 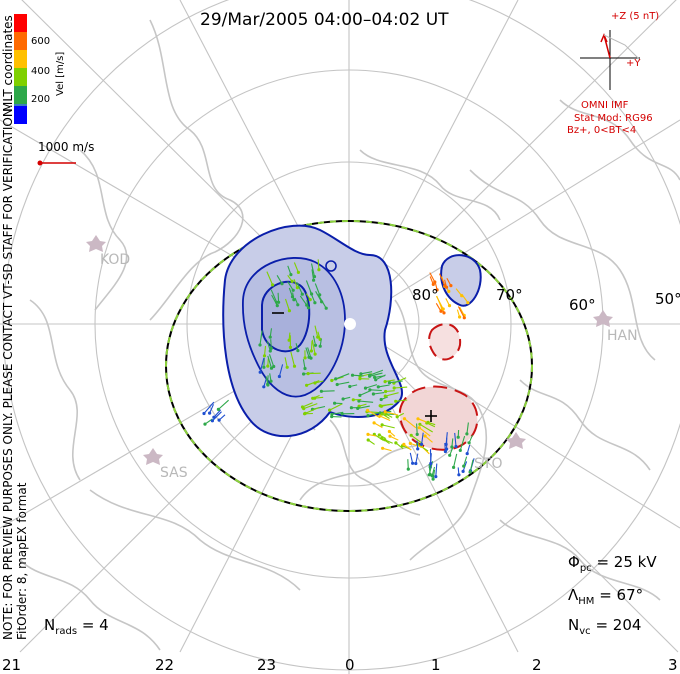 I want to click on imf-condition: Bz+, 0<BT<4, so click(x=602, y=130).